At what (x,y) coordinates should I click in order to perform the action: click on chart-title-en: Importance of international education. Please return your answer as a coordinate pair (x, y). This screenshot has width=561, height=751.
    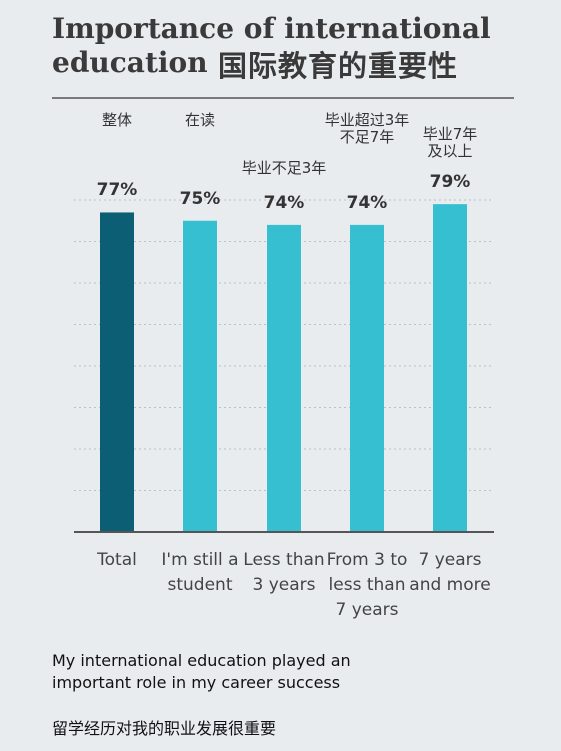
    Looking at the image, I should click on (271, 45).